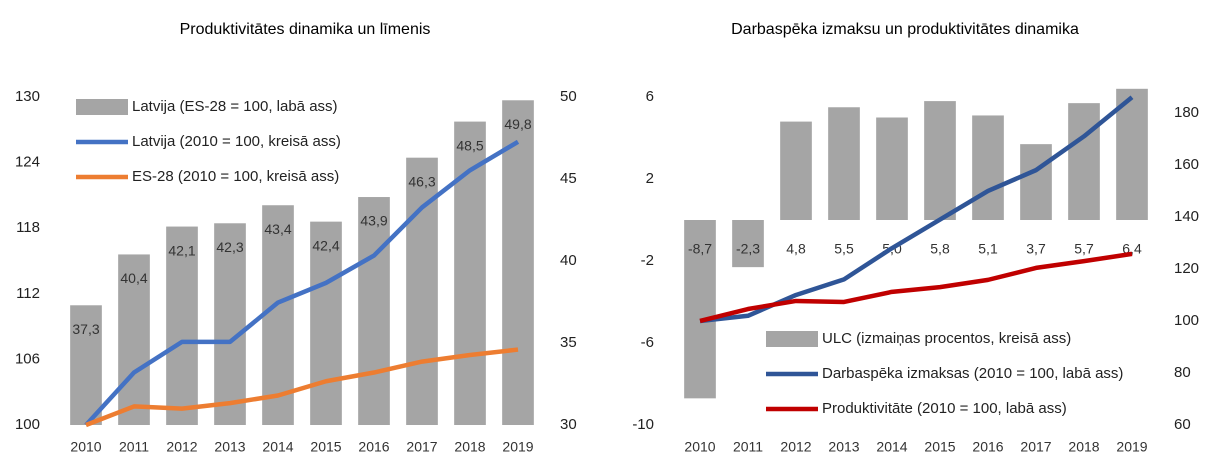  I want to click on y-tick-label: 6, so click(650, 96).